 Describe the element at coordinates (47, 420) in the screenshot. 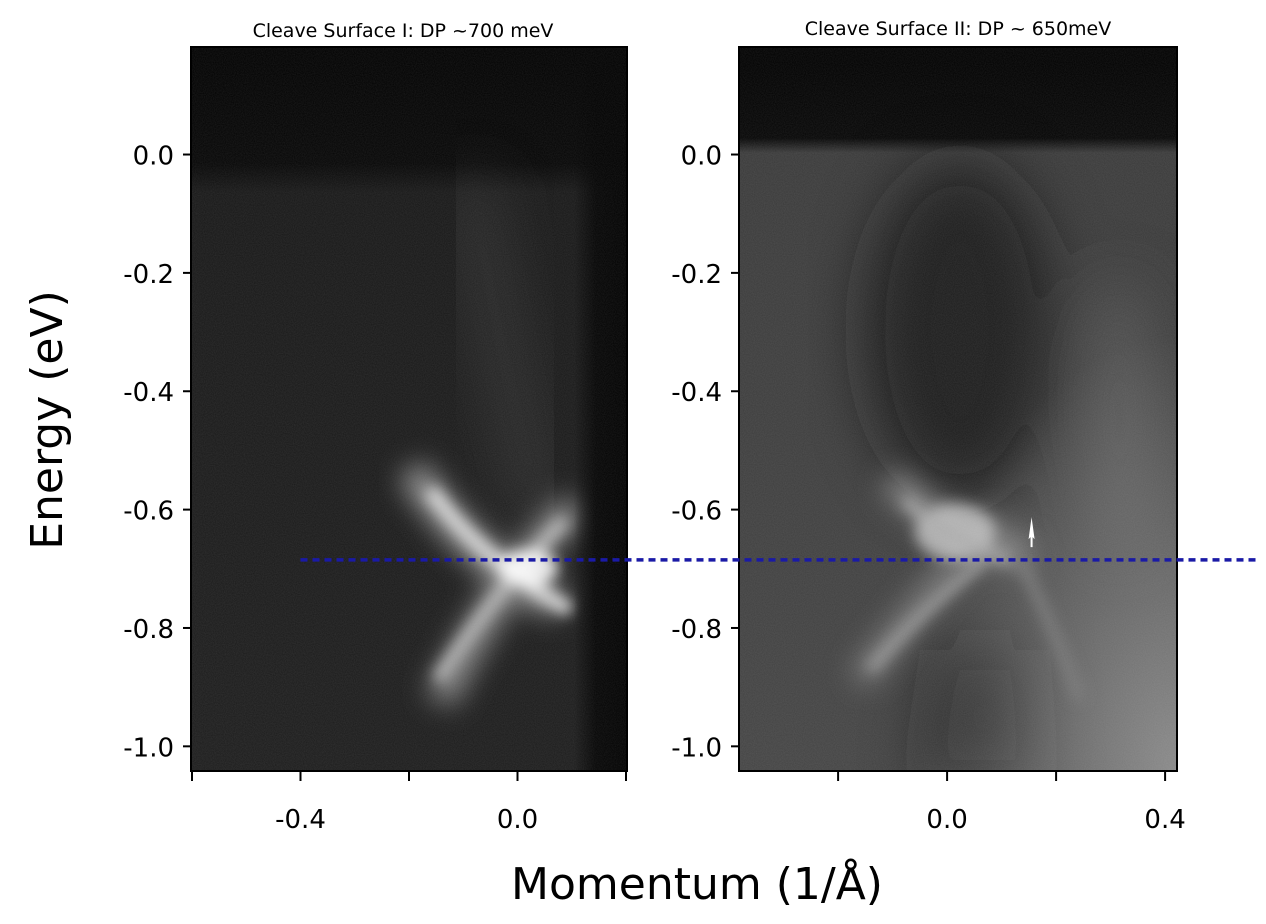

I see `y-axis-title: Energy (eV)` at that location.